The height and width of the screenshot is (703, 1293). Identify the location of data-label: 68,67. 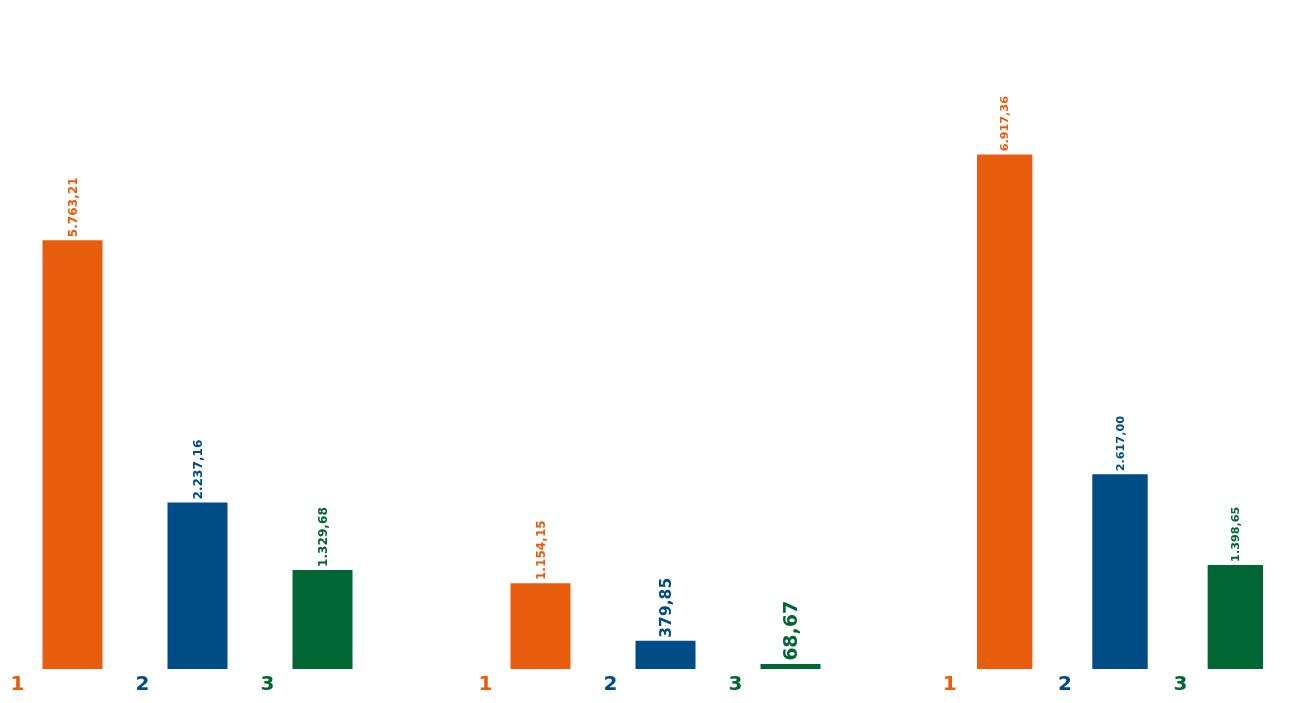
(789, 630).